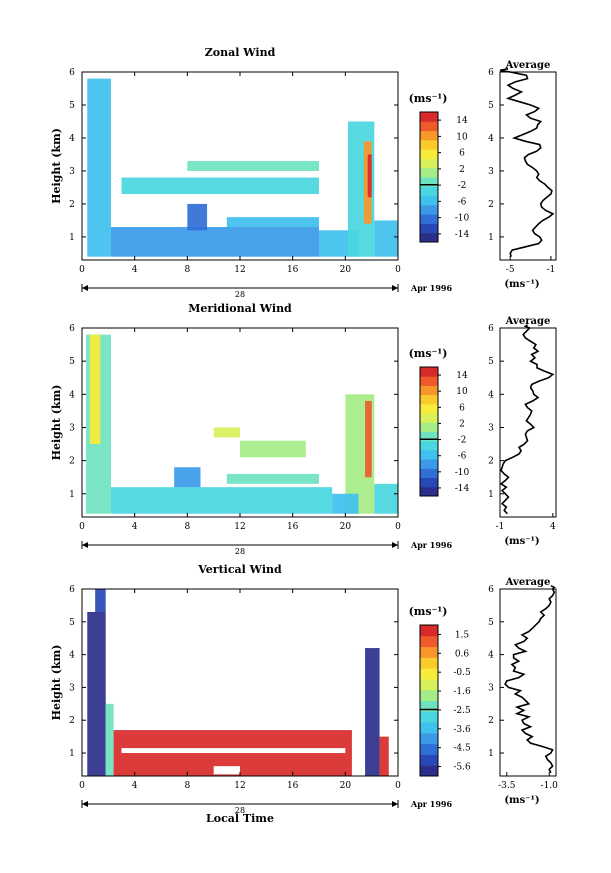  Describe the element at coordinates (293, 786) in the screenshot. I see `x-tick-label: 16` at that location.